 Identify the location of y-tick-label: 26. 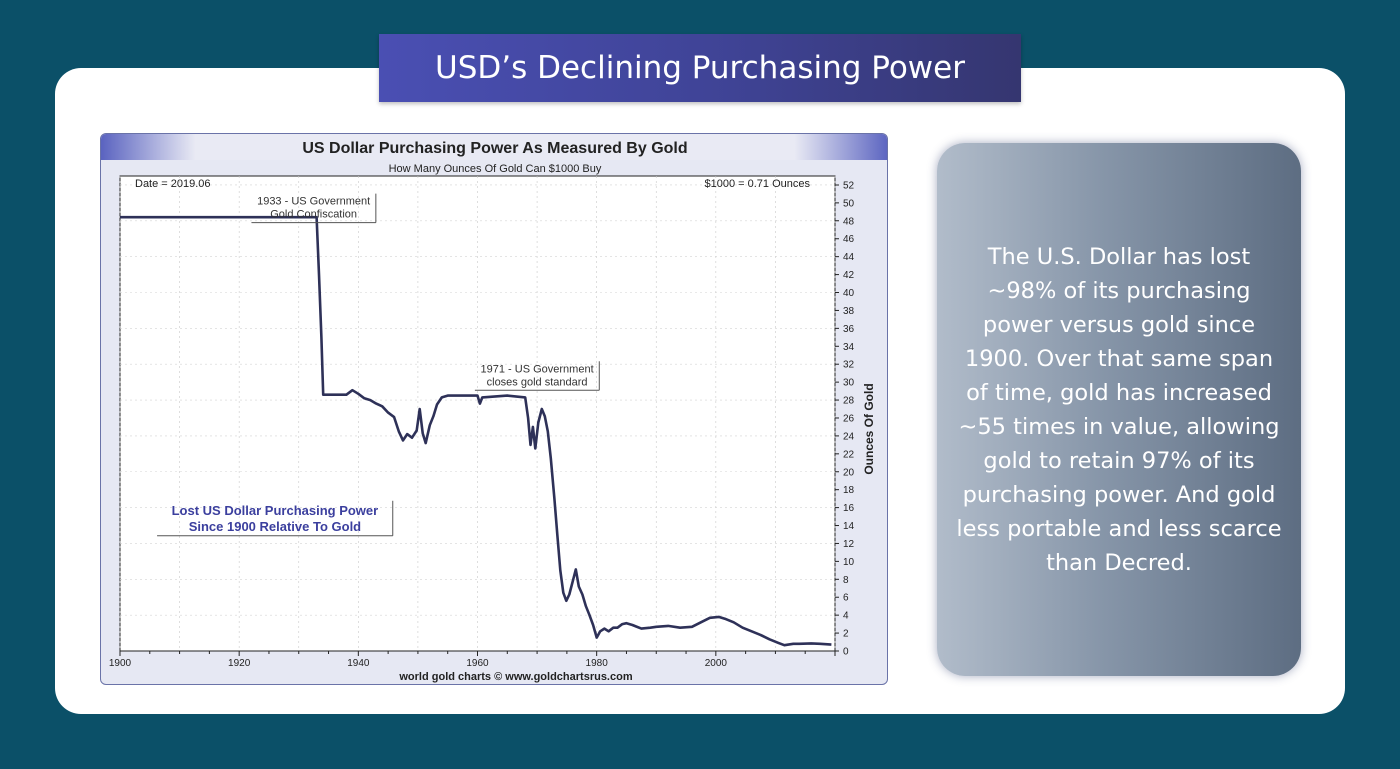
(849, 418).